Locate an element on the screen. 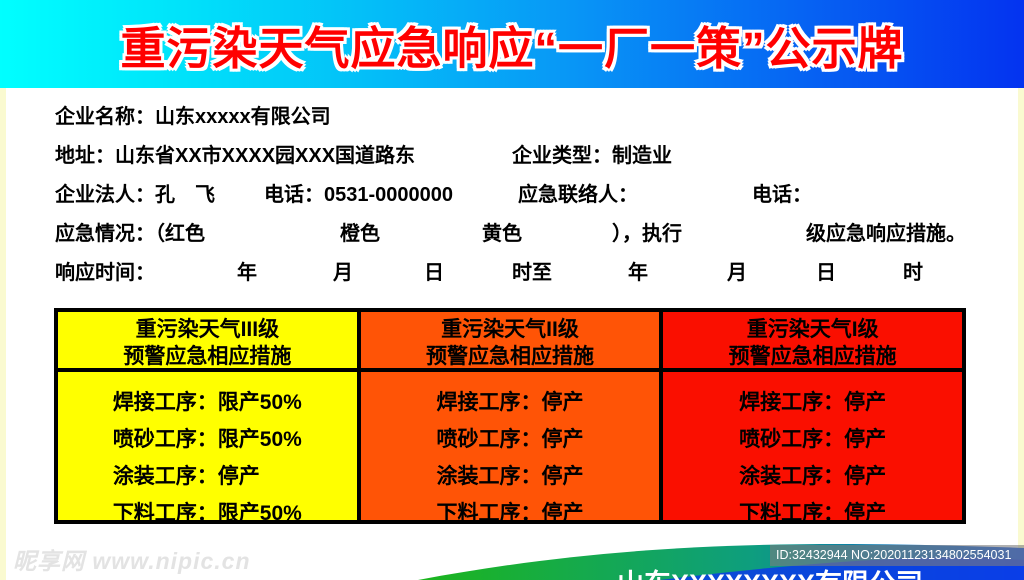  watermark-text: 昵享网 www.nipic.cn is located at coordinates (132, 561).